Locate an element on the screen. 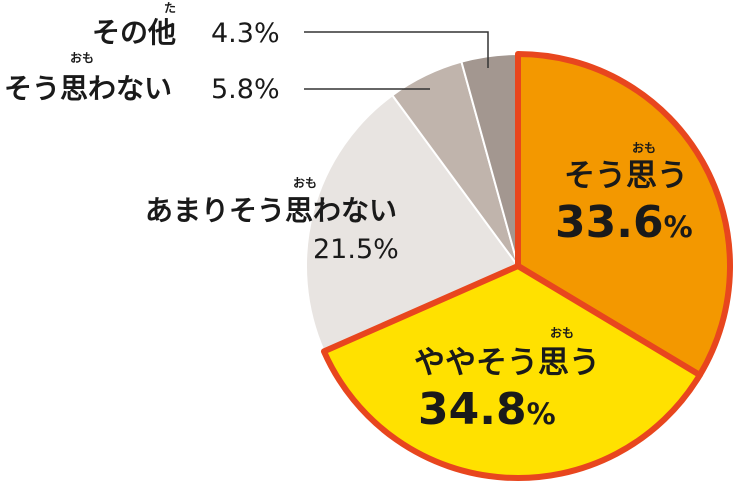 The image size is (740, 495). slice-label-text: ややそう思う is located at coordinates (507, 363).